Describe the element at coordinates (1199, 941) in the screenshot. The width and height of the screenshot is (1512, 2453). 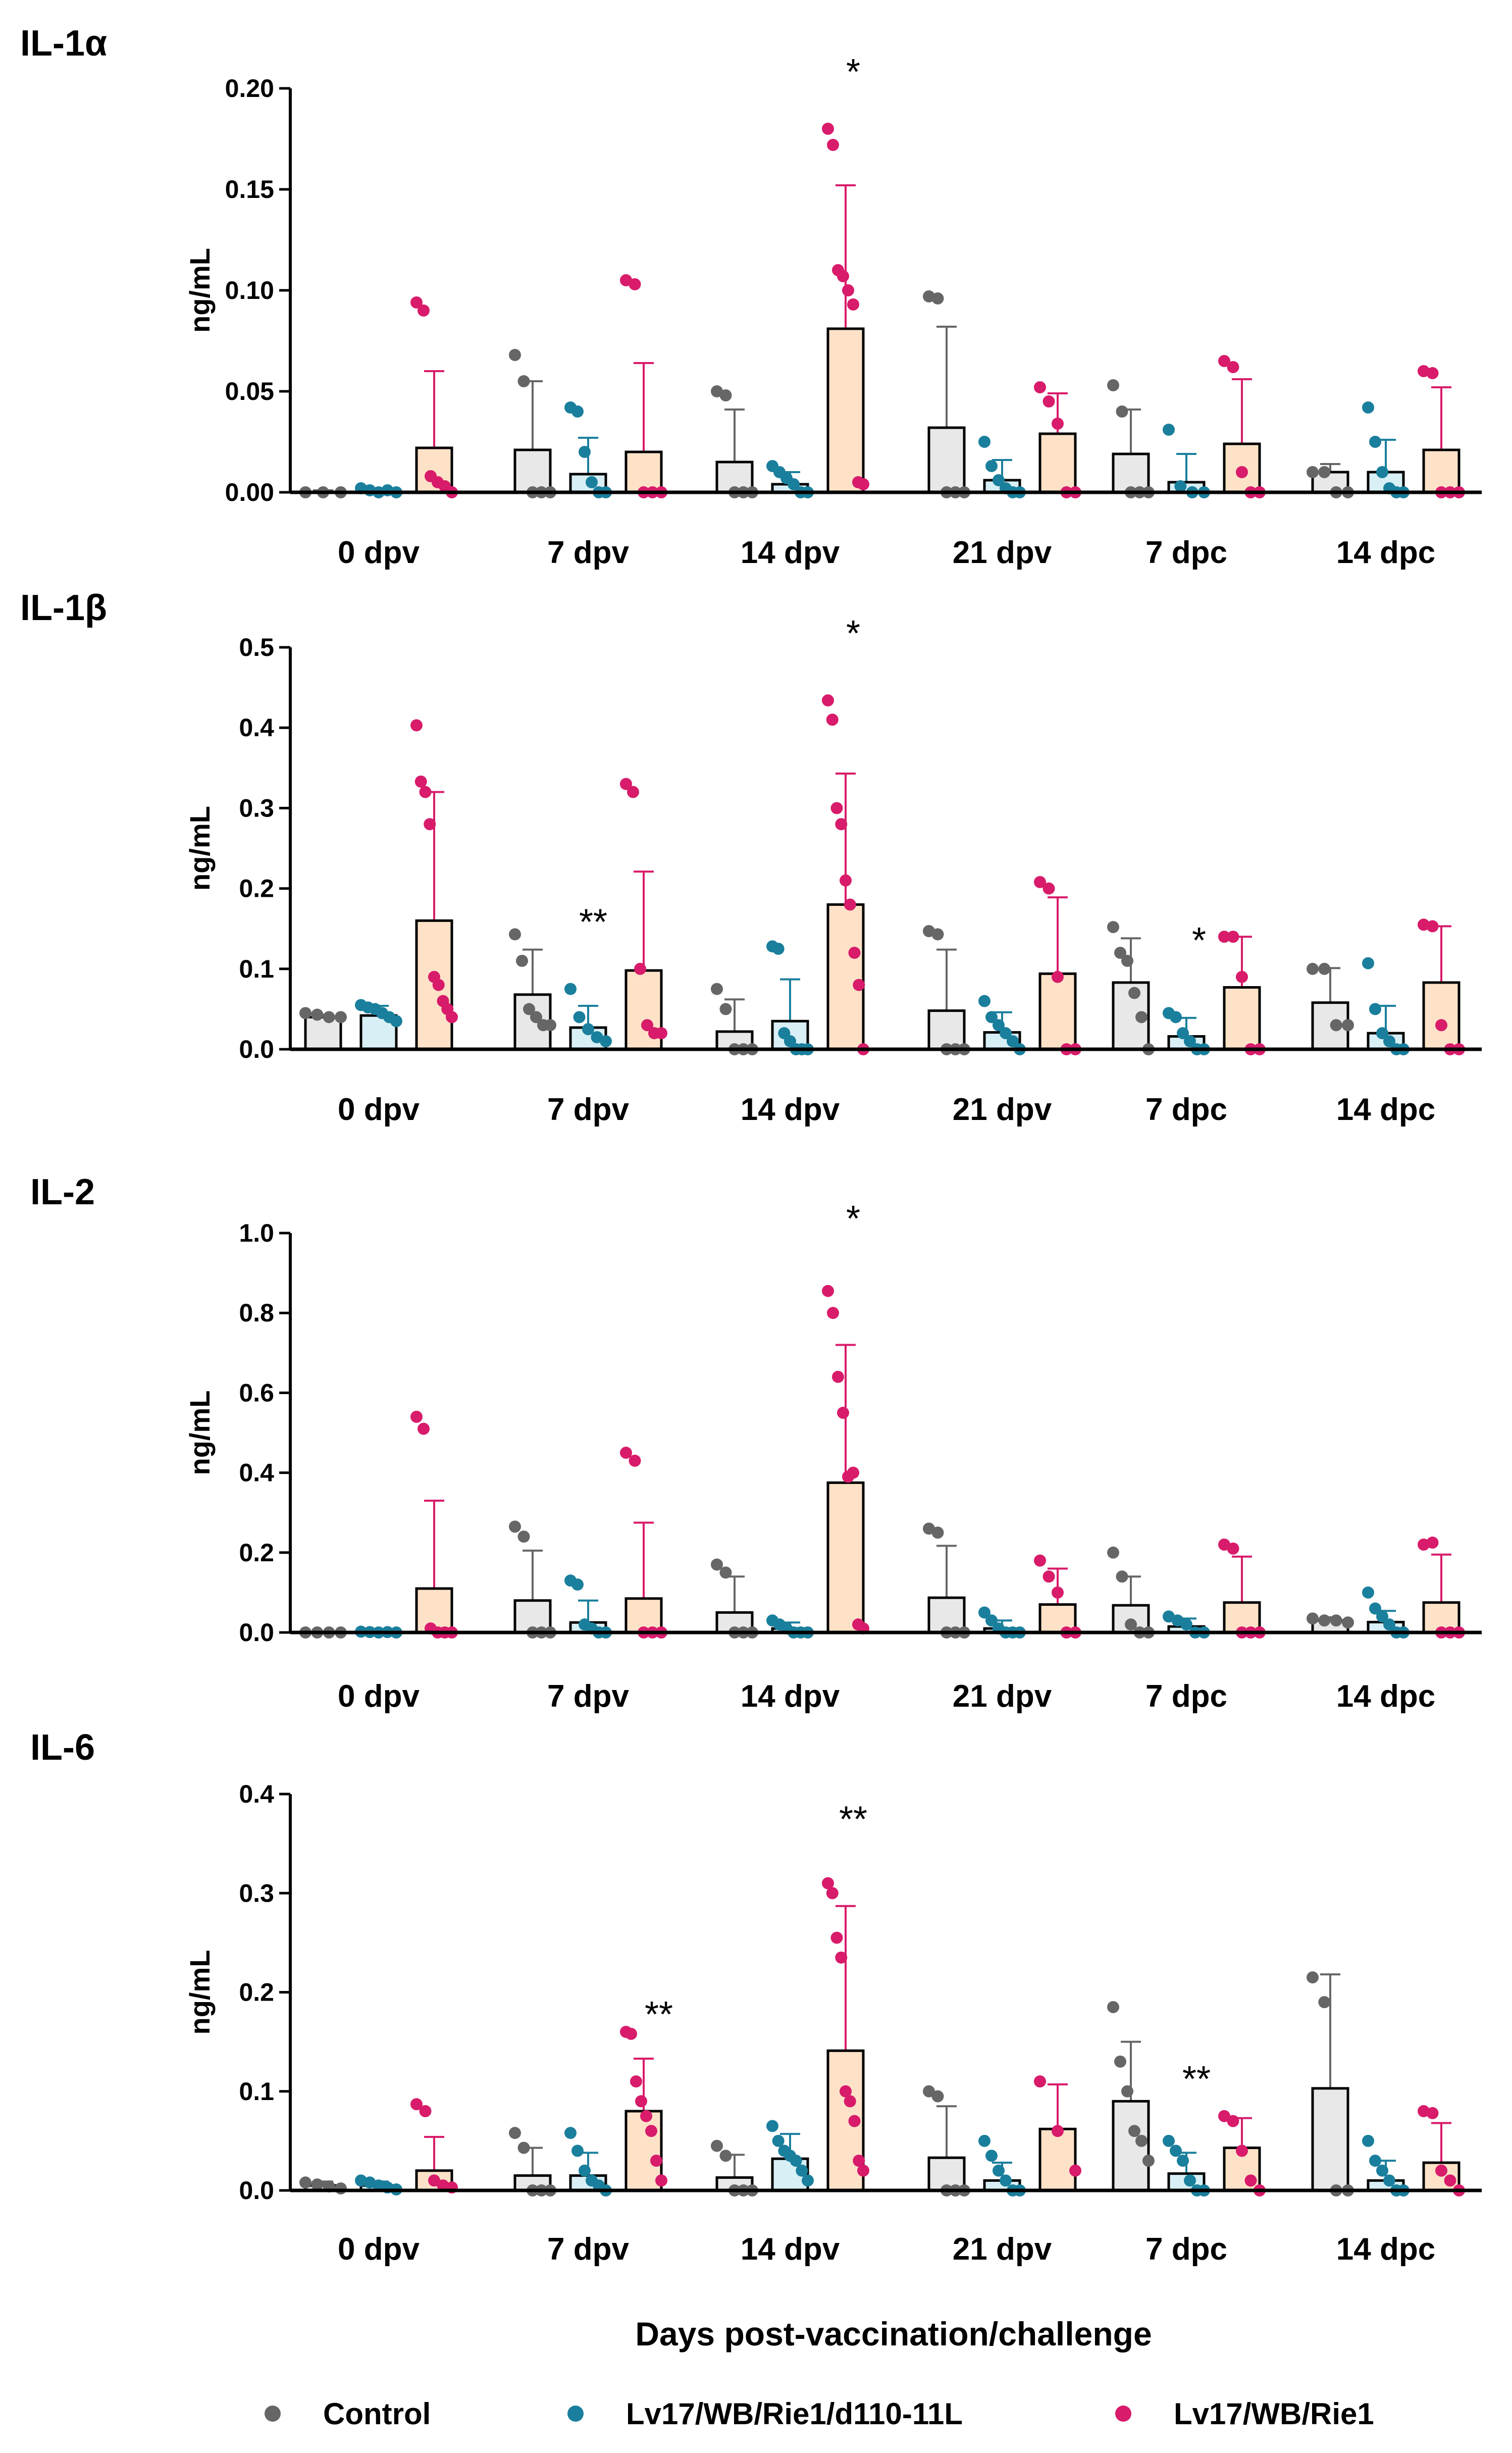
I see `significance-marker: *` at that location.